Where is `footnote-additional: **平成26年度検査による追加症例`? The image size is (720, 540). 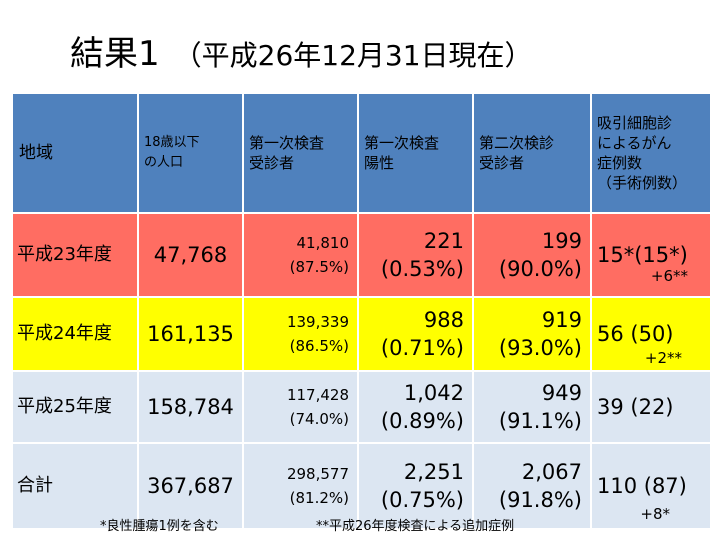
footnote-additional: **平成26年度検査による追加症例 is located at coordinates (415, 526).